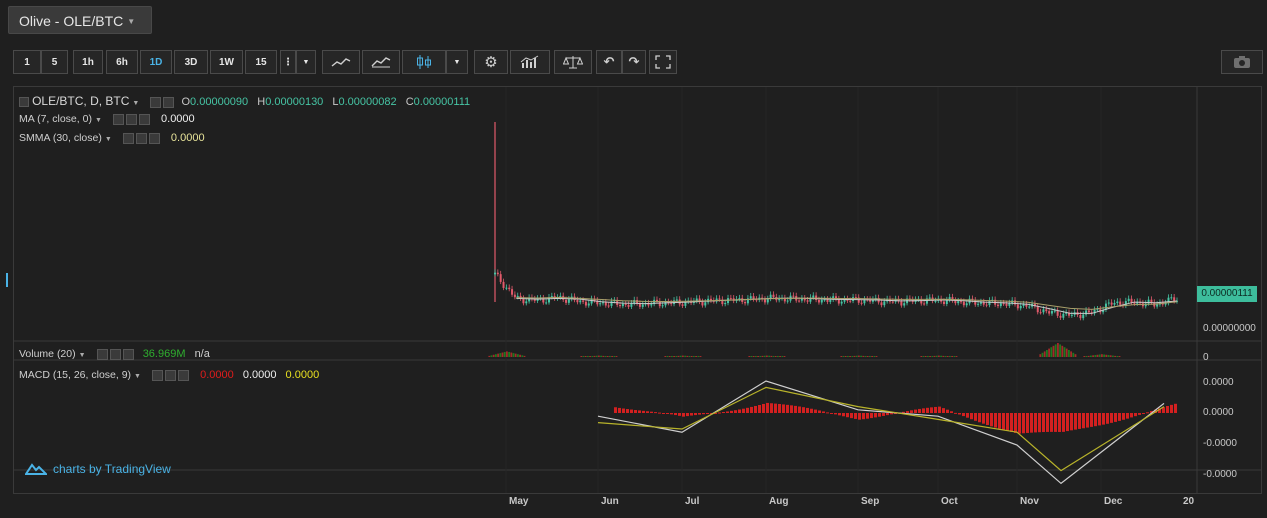  I want to click on macd-label: MACD (15, 26, close, 9), so click(75, 375).